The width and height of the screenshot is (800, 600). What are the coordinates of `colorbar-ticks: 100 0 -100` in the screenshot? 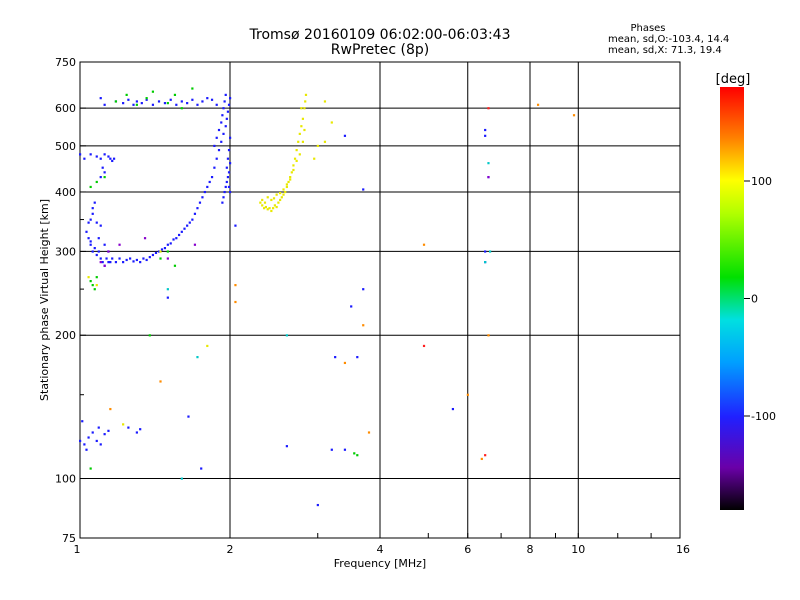 It's located at (760, 299).